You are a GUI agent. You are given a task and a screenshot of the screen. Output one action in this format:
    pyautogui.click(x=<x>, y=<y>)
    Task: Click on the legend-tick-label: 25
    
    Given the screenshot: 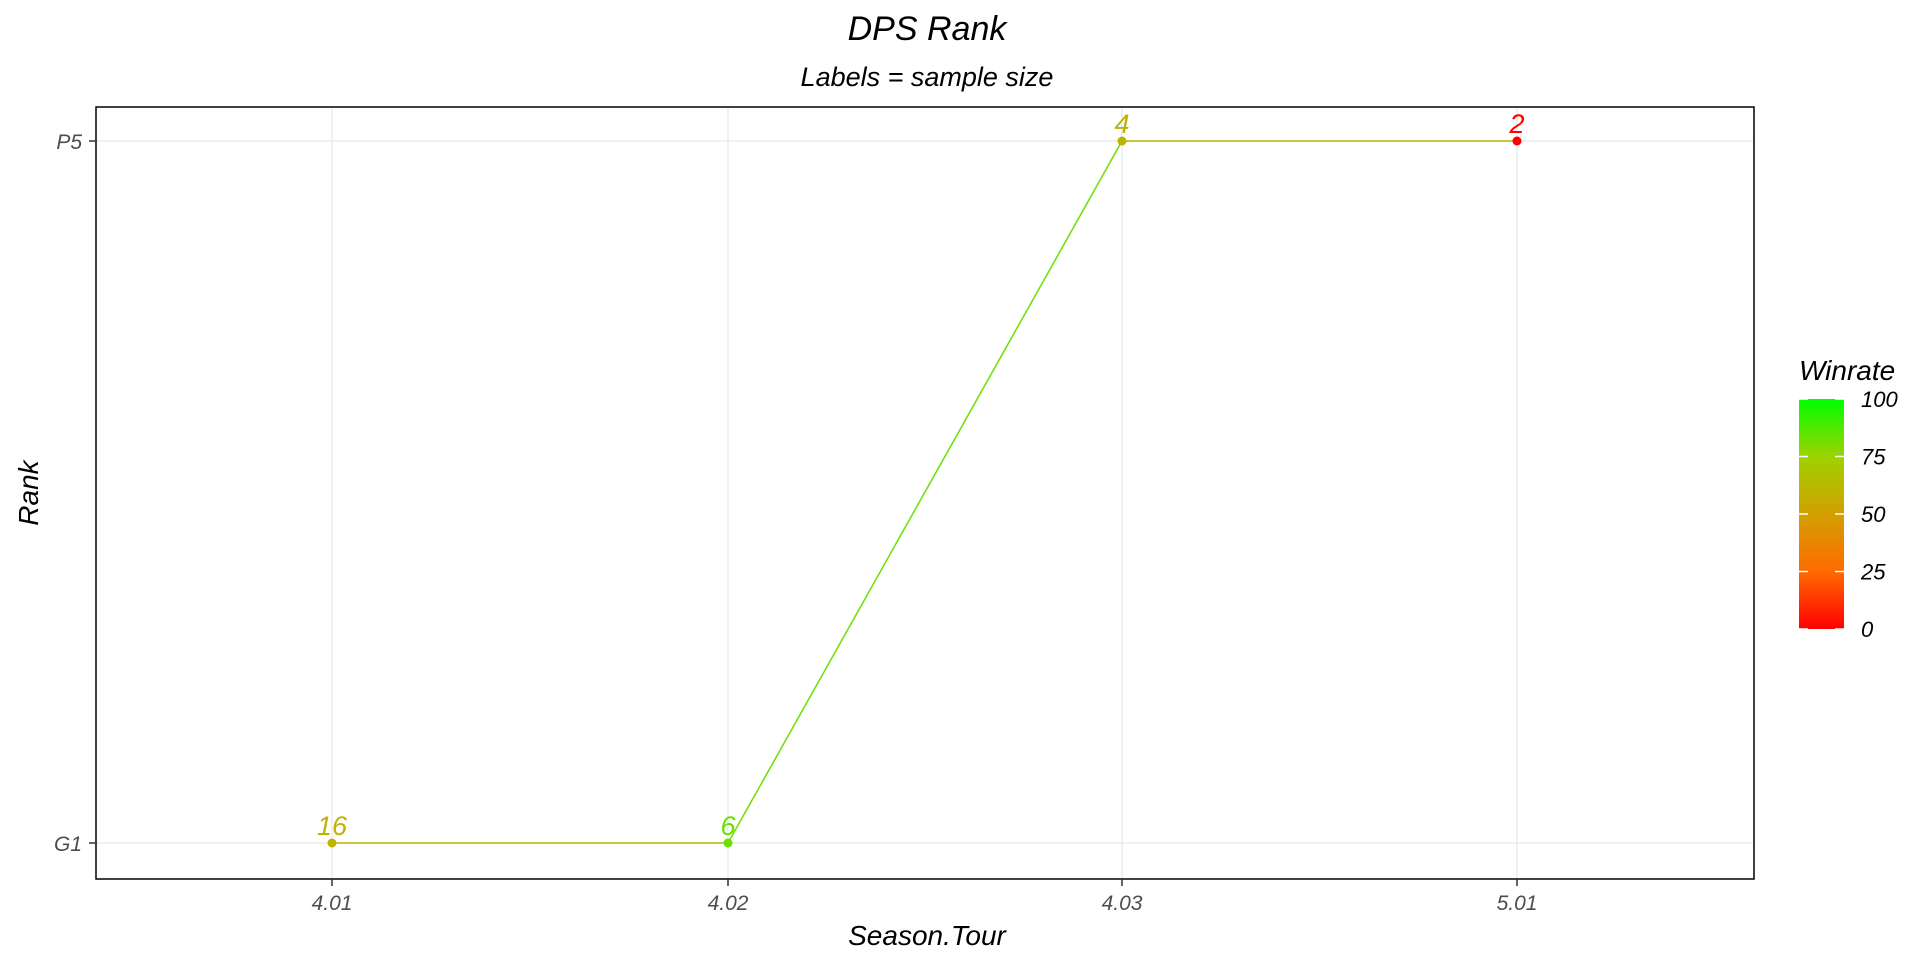 What is the action you would take?
    pyautogui.click(x=1873, y=572)
    